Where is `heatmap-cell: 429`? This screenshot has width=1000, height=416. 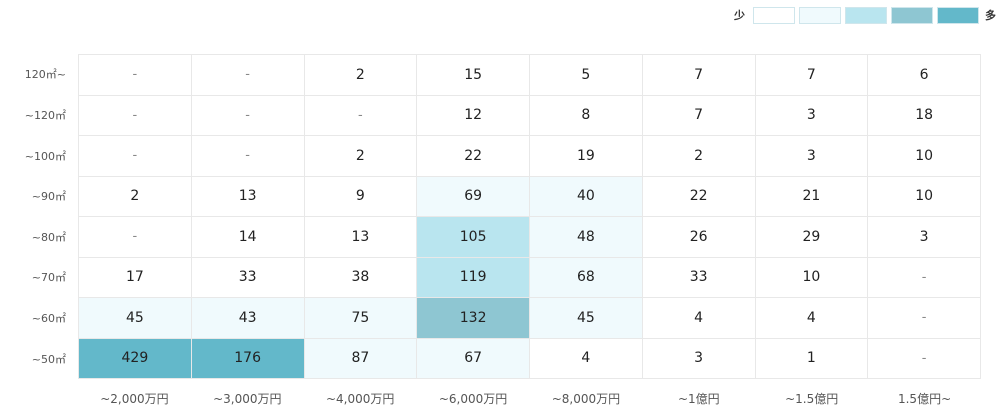
heatmap-cell: 429 is located at coordinates (135, 358).